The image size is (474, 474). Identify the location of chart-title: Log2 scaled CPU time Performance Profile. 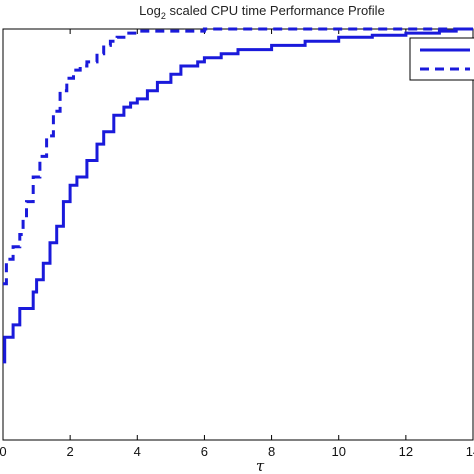
(262, 12).